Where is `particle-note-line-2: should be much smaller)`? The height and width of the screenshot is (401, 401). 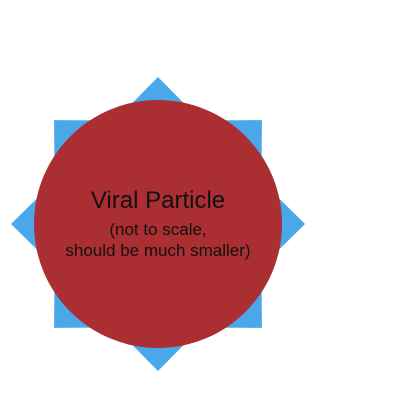
particle-note-line-2: should be much smaller) is located at coordinates (157, 250).